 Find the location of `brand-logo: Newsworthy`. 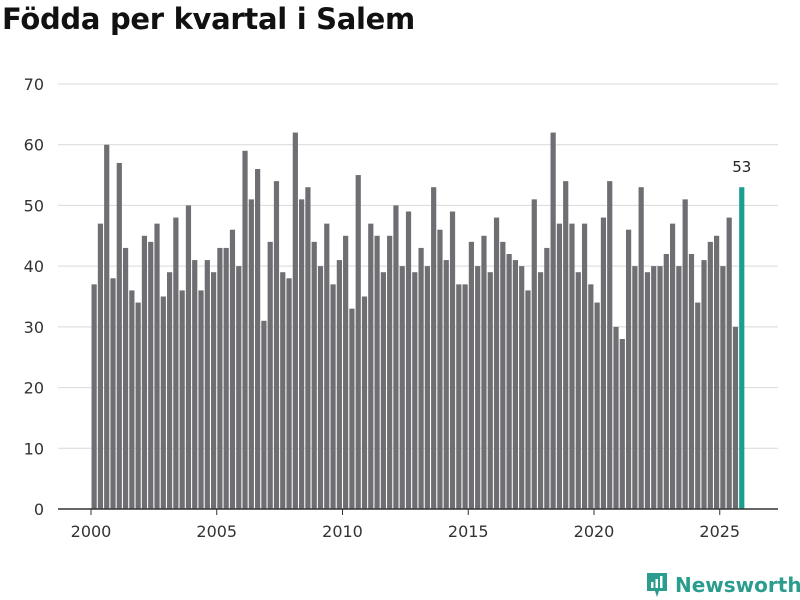

brand-logo: Newsworthy is located at coordinates (722, 585).